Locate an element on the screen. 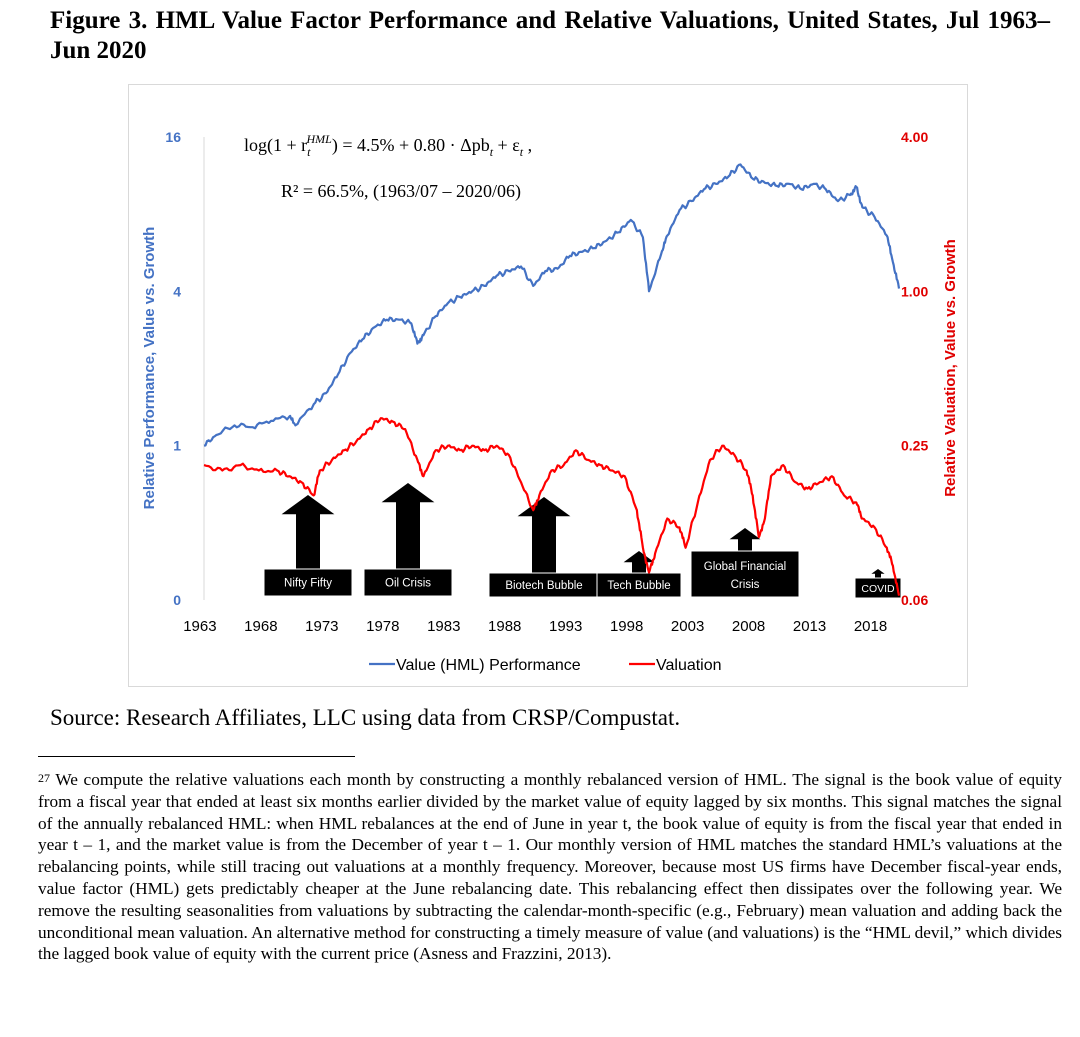 This screenshot has width=1080, height=1037. annotation-tech-bubble: Tech Bubble is located at coordinates (639, 574).